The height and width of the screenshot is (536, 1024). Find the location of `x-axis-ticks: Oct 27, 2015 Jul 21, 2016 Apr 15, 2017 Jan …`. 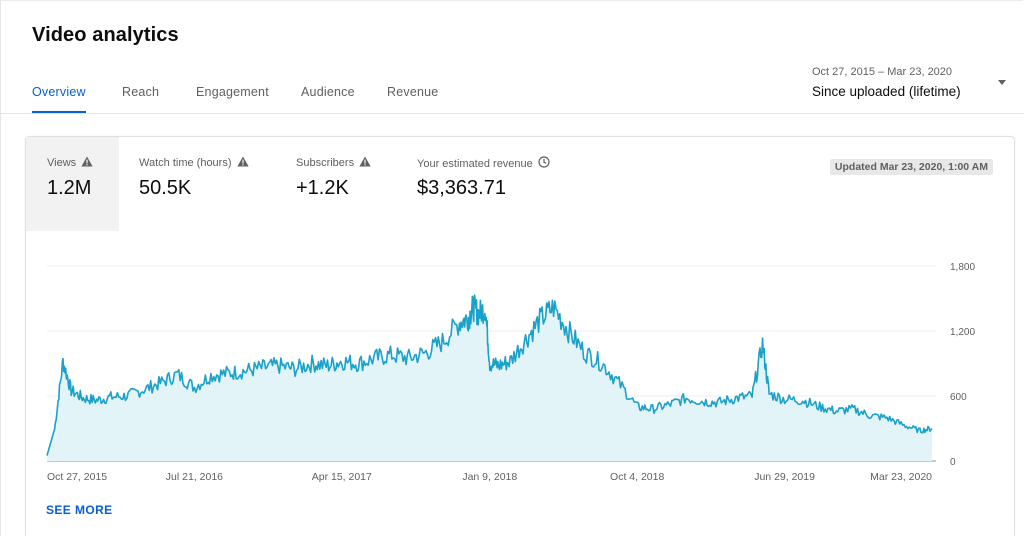

x-axis-ticks: Oct 27, 2015 Jul 21, 2016 Apr 15, 2017 Jan … is located at coordinates (489, 477).